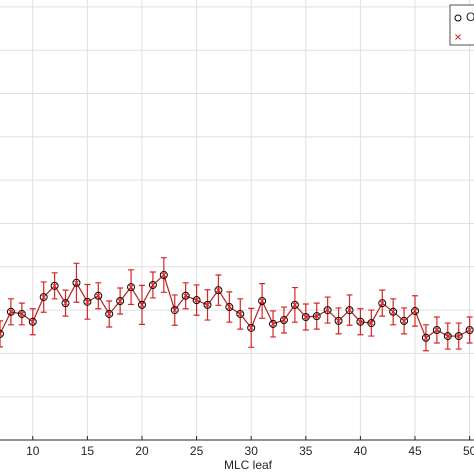 This screenshot has height=474, width=474. What do you see at coordinates (458, 18) in the screenshot?
I see `legend-marker` at bounding box center [458, 18].